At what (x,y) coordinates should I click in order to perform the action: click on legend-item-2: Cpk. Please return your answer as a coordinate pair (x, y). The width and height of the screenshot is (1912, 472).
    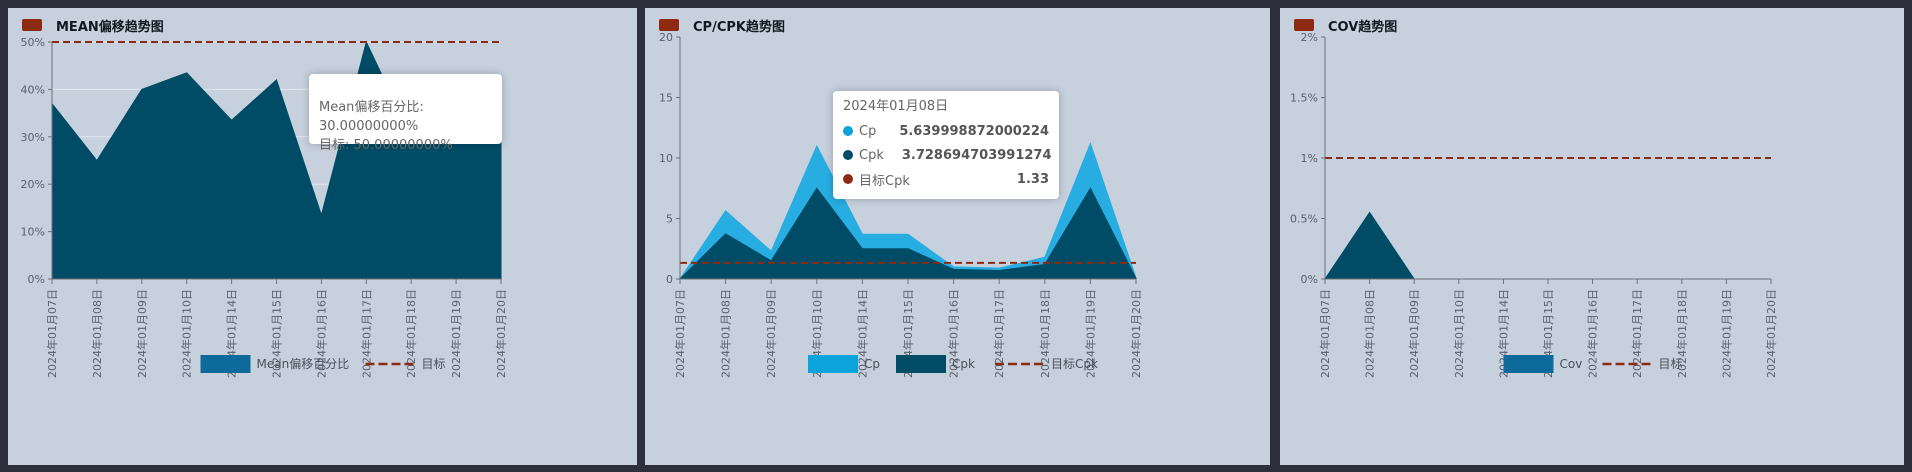
    Looking at the image, I should click on (935, 364).